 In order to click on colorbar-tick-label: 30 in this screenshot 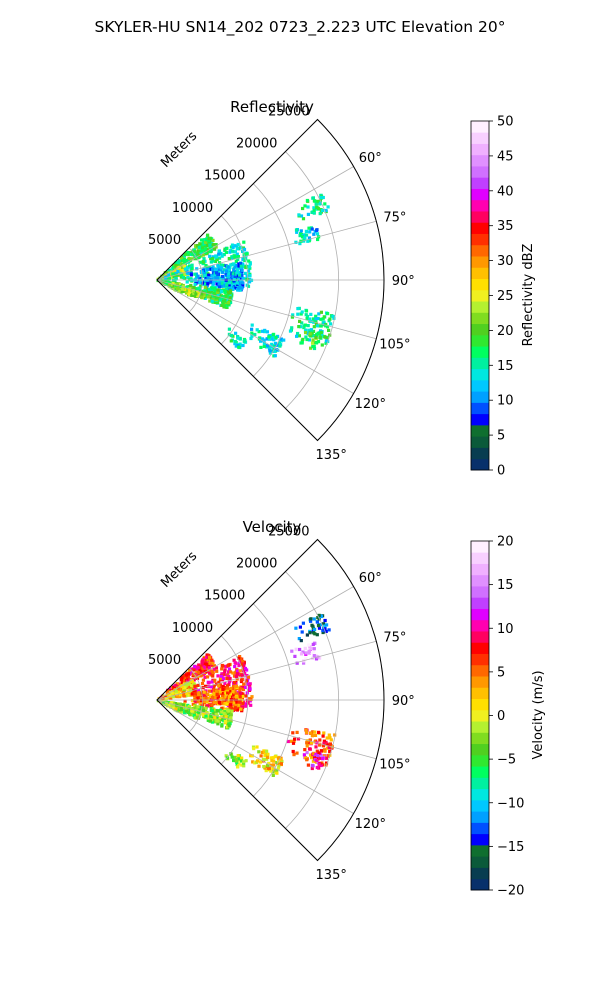, I will do `click(505, 261)`.